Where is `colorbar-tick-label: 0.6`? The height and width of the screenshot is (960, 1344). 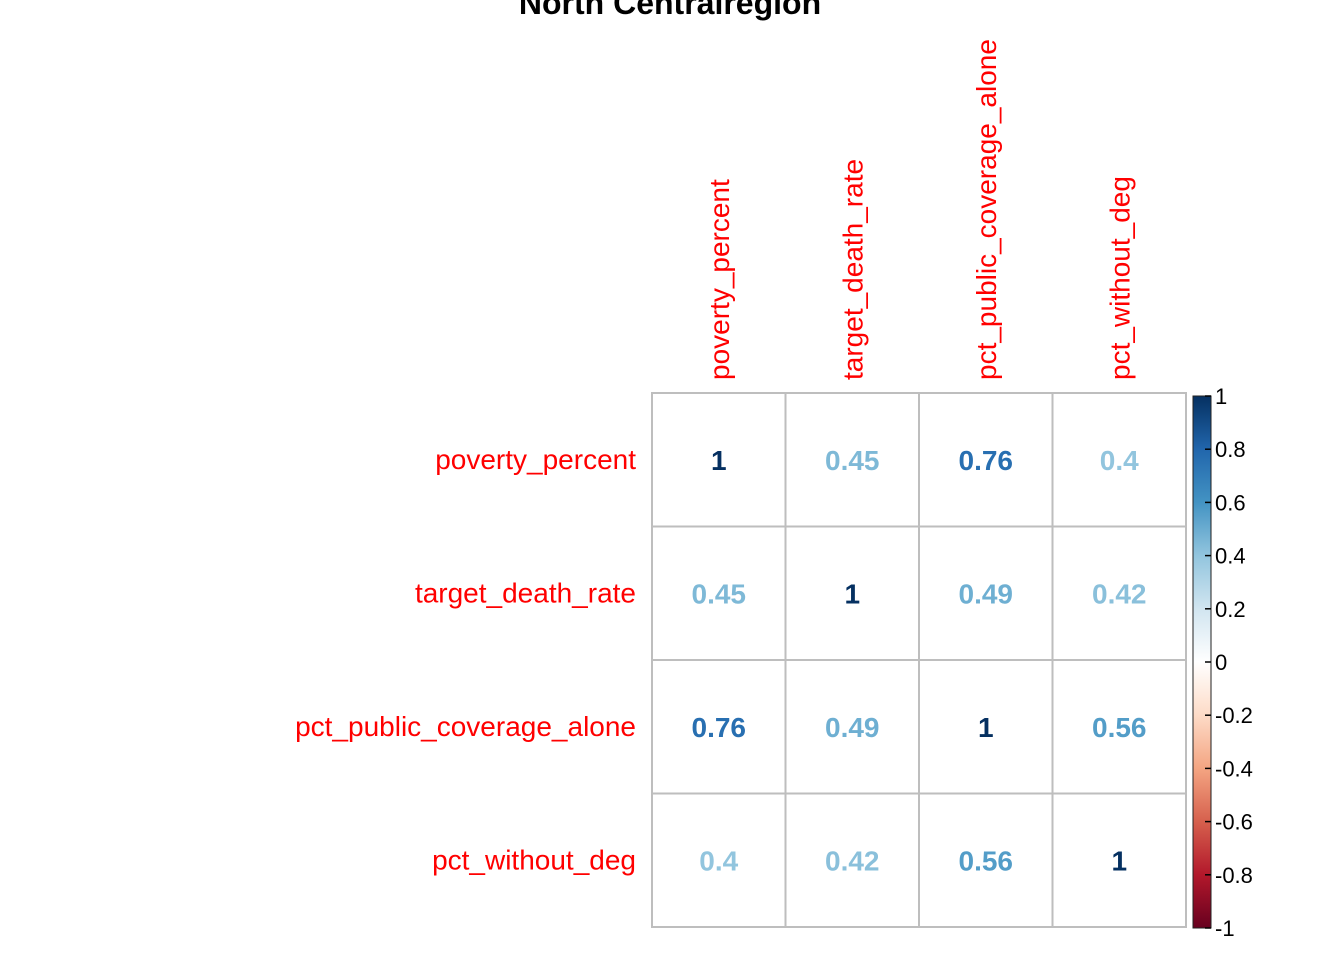
colorbar-tick-label: 0.6 is located at coordinates (1230, 502).